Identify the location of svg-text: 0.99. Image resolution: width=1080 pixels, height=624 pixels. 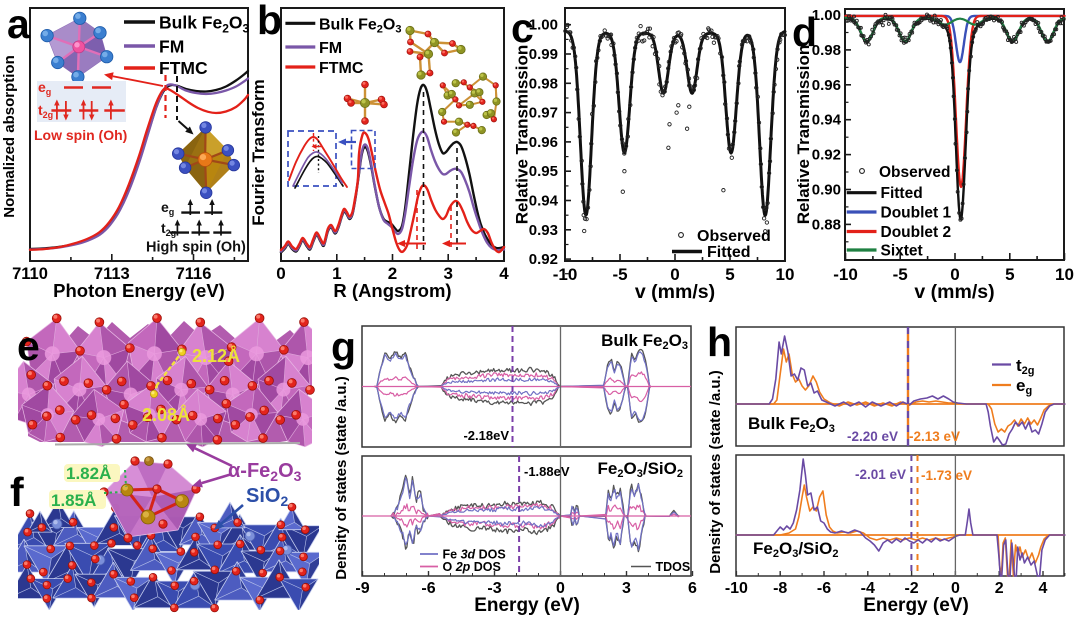
(543, 54).